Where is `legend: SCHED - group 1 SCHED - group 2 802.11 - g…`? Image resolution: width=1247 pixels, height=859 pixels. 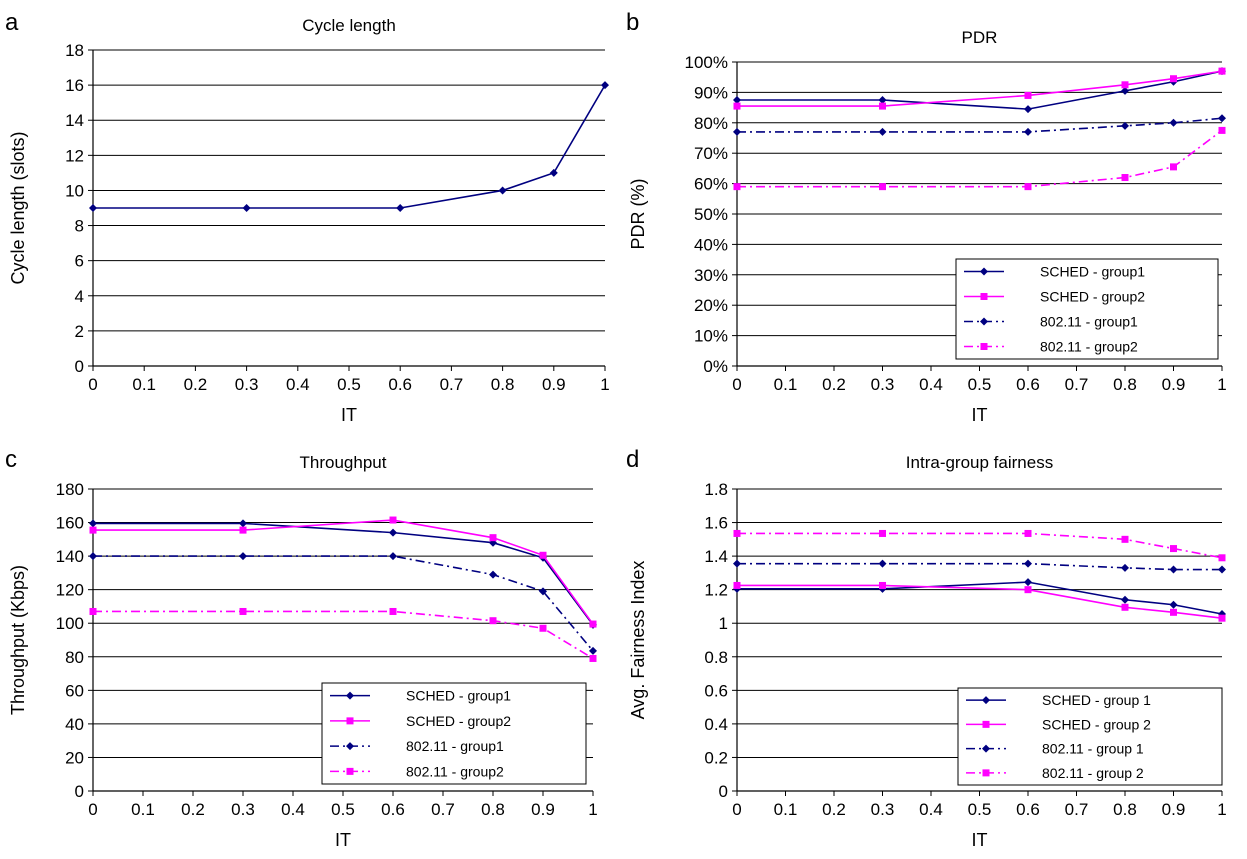
legend: SCHED - group 1 SCHED - group 2 802.11 - g… is located at coordinates (1090, 736).